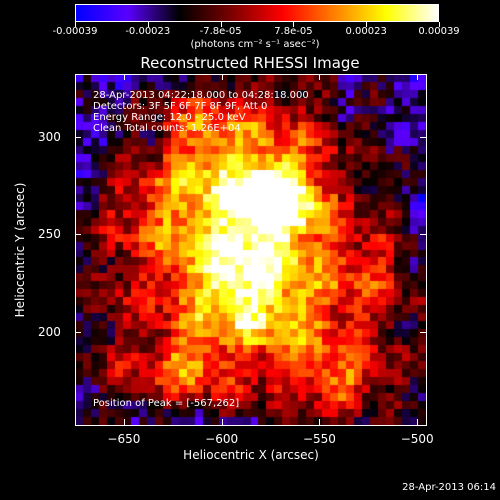 The width and height of the screenshot is (500, 500). Describe the element at coordinates (49, 136) in the screenshot. I see `y-tick-label: 300` at that location.